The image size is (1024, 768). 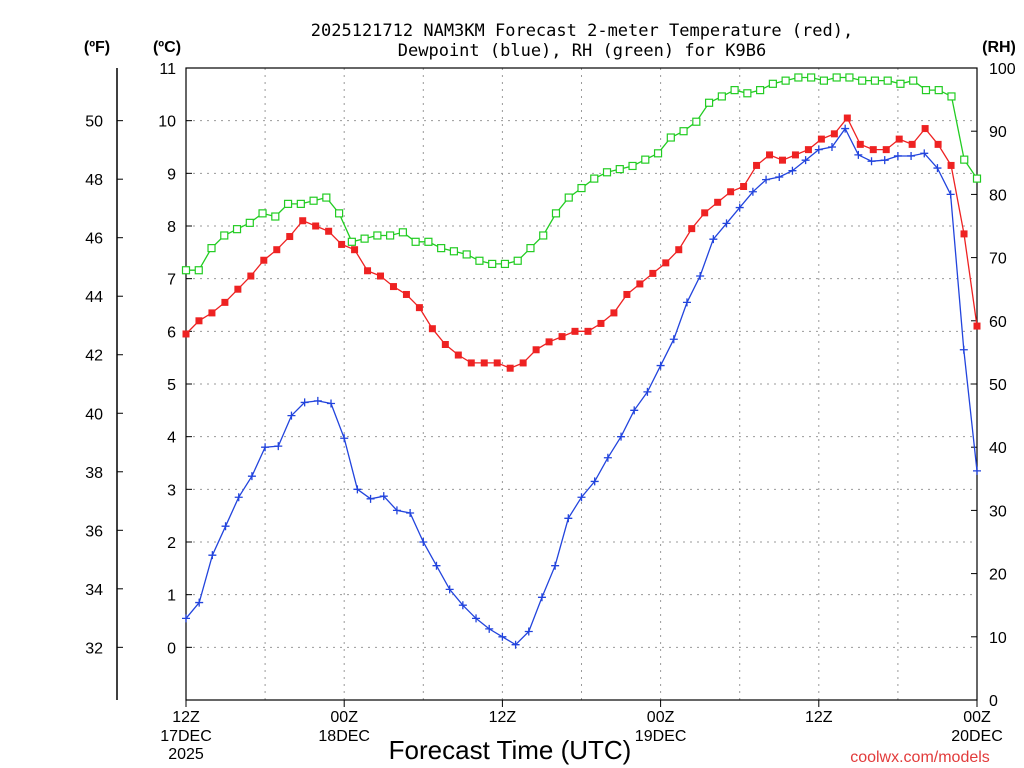 I want to click on rh-axis-label: (RH), so click(x=999, y=47).